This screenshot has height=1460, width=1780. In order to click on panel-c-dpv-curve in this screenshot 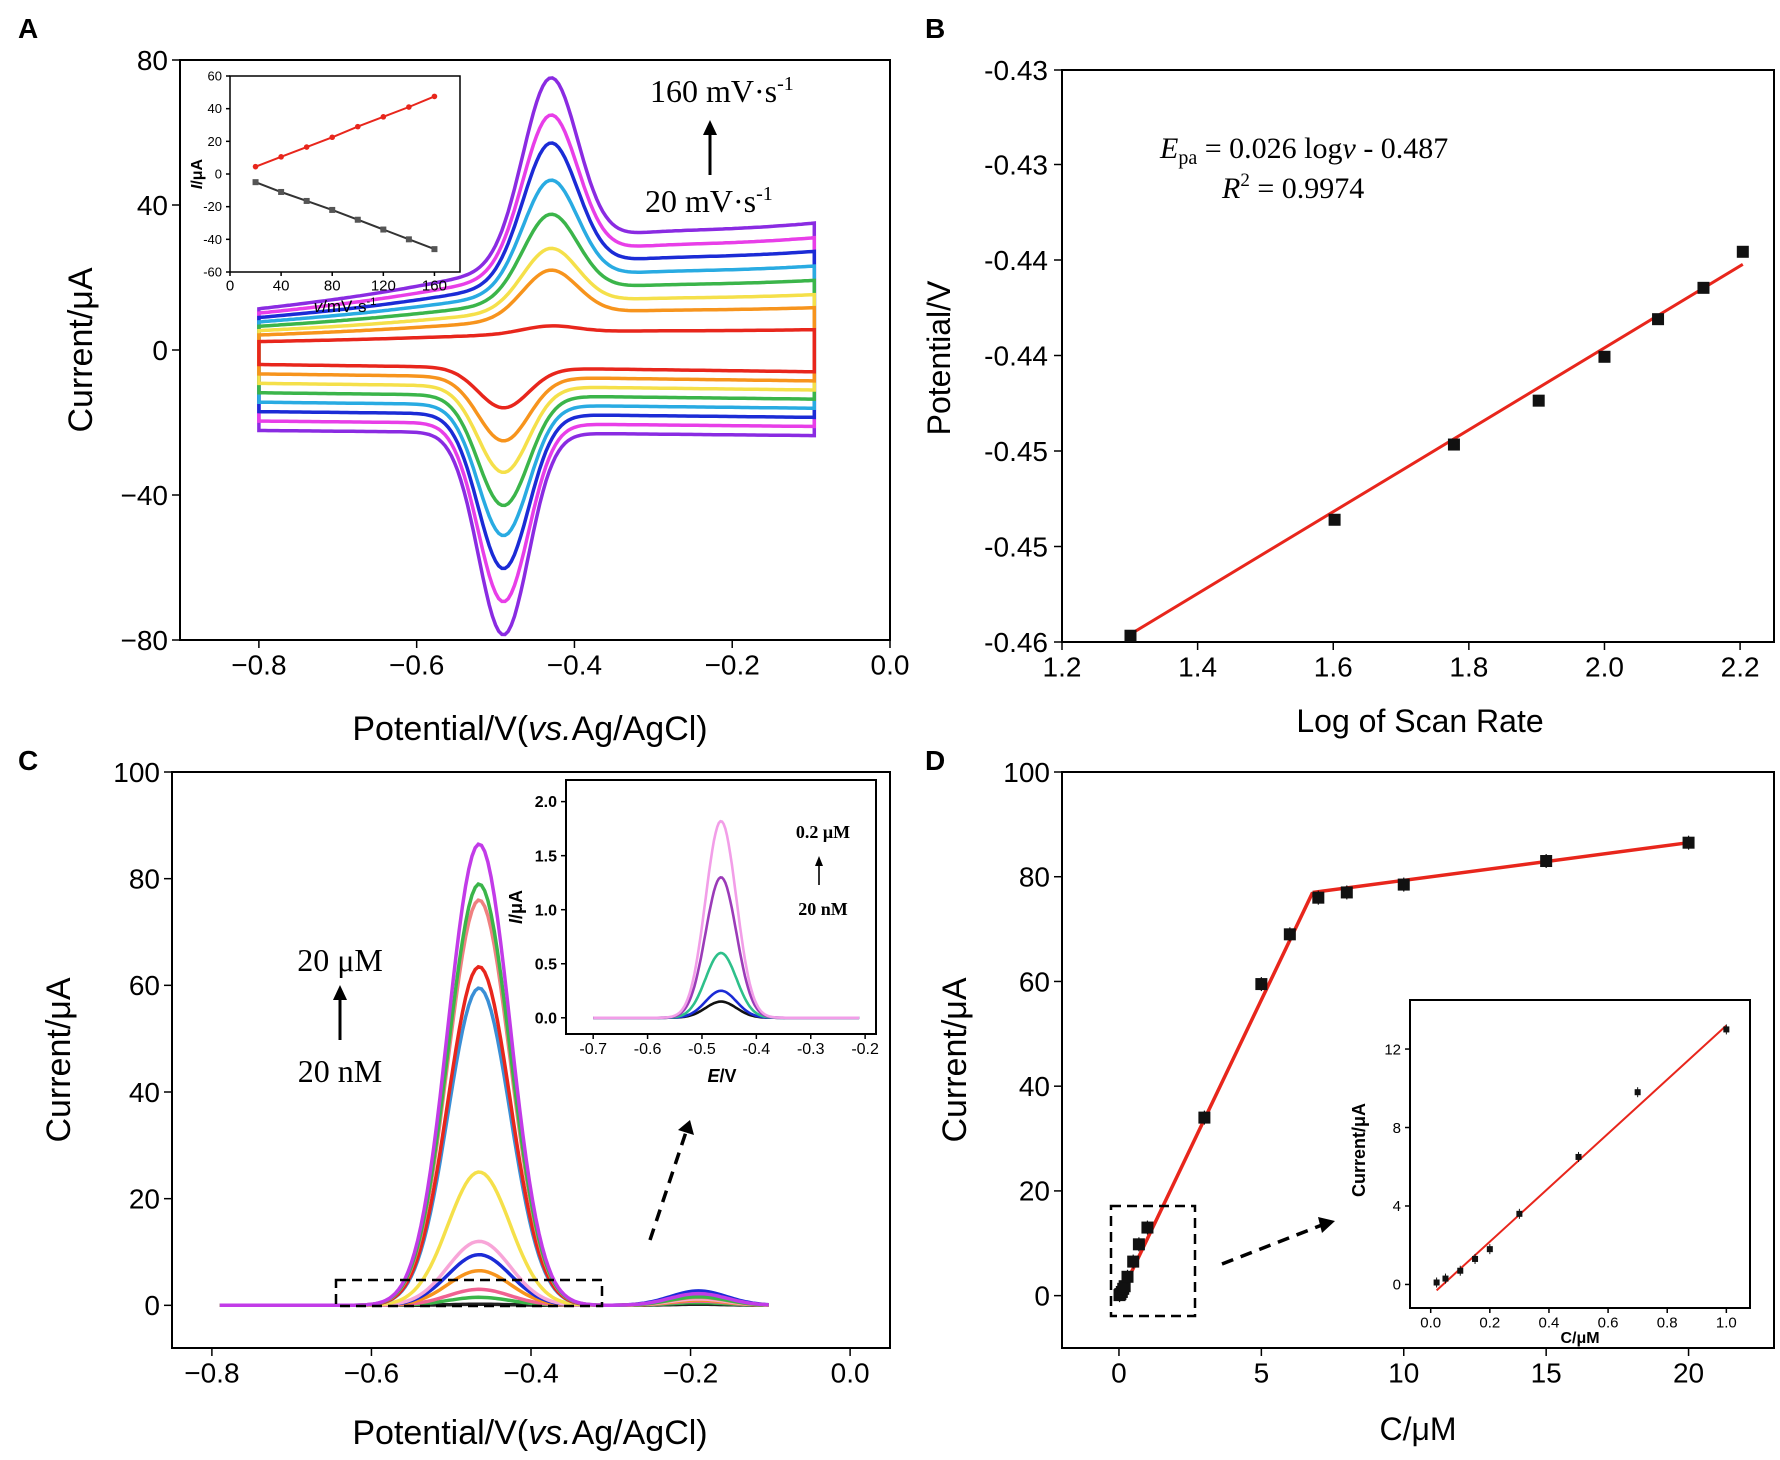, I will do `click(494, 1239)`.